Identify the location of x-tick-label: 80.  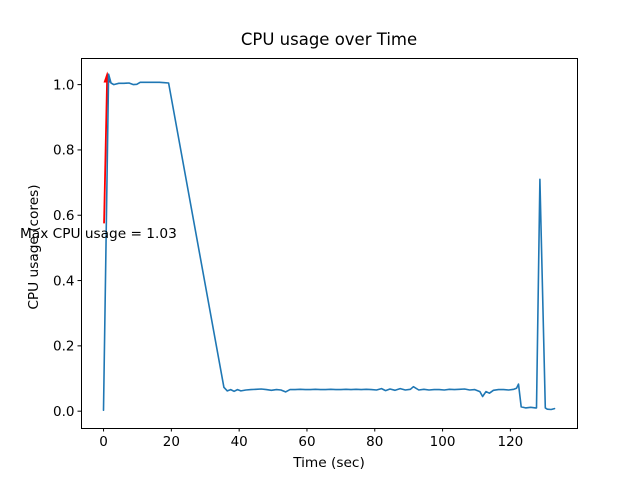
(374, 442).